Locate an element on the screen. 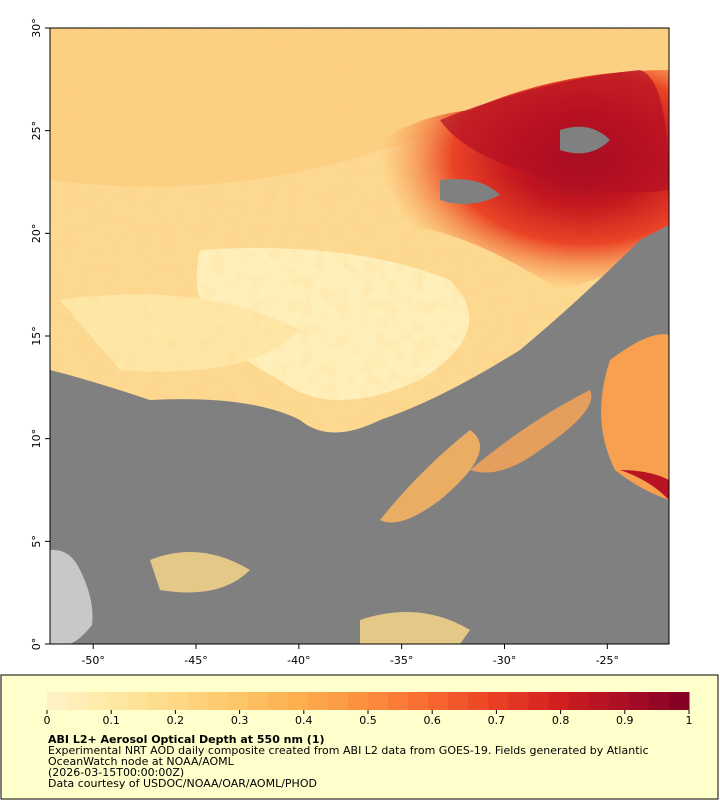  colorbar-tick-label: 0.8 is located at coordinates (561, 720).